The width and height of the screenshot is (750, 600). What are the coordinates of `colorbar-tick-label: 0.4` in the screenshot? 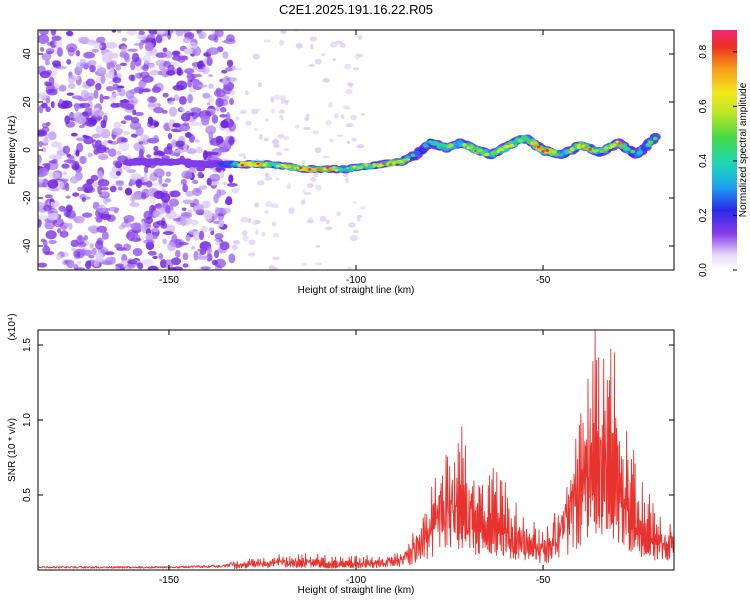 It's located at (703, 161).